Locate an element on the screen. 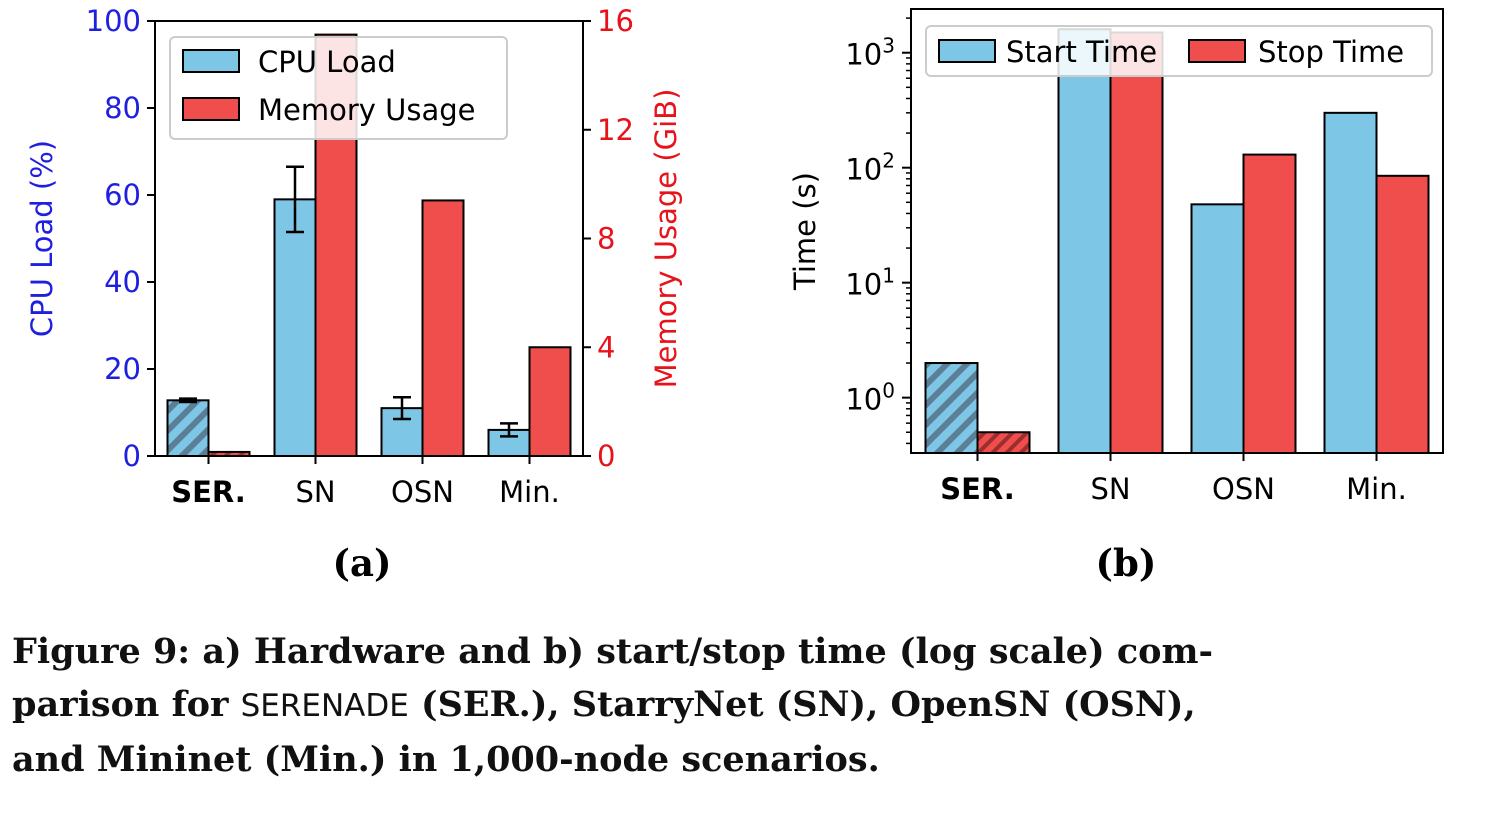 The height and width of the screenshot is (830, 1512). legend-swatch-stop is located at coordinates (1217, 51).